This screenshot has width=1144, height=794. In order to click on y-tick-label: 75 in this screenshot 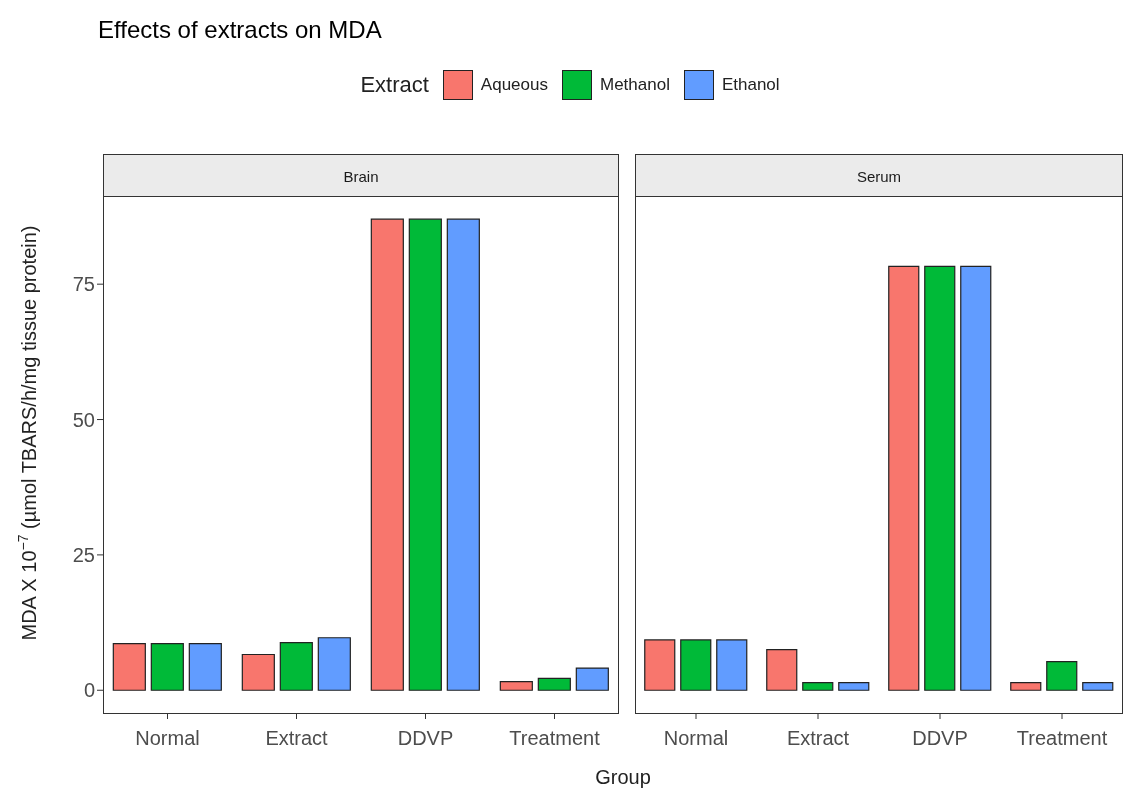, I will do `click(83, 284)`.